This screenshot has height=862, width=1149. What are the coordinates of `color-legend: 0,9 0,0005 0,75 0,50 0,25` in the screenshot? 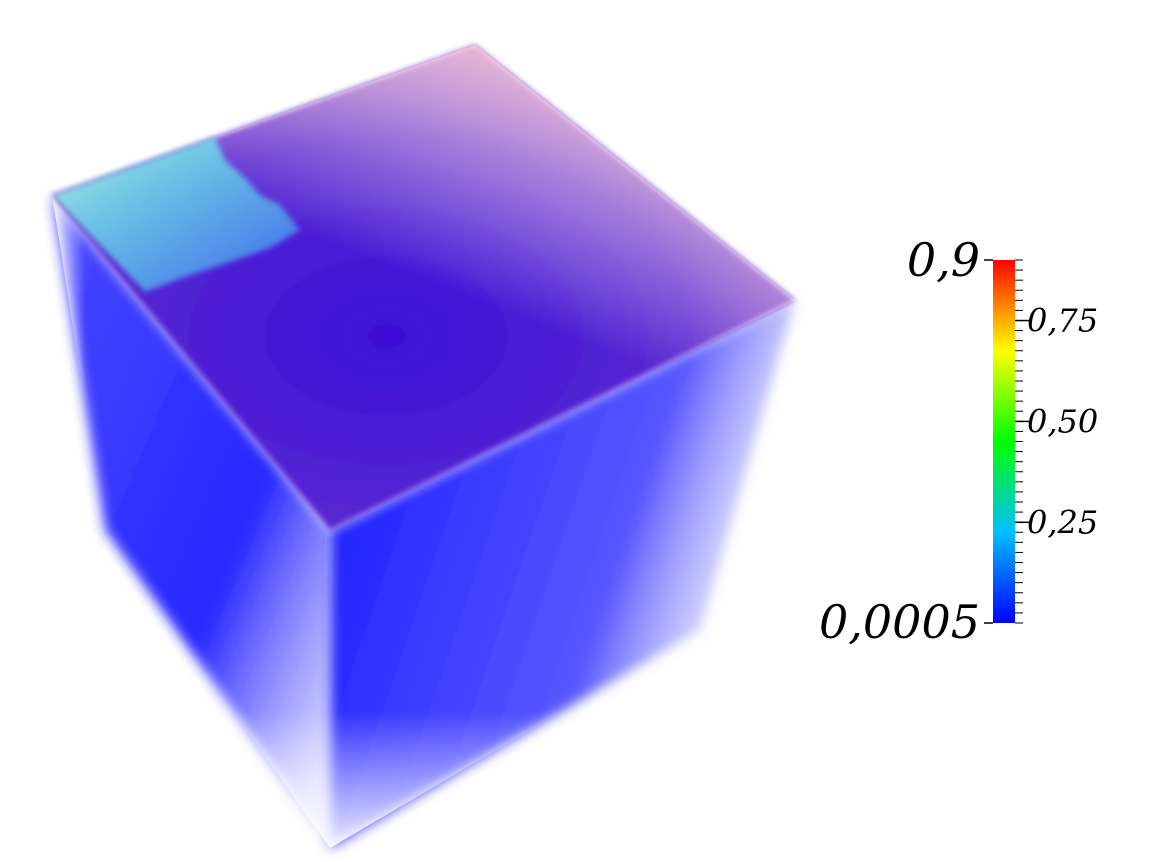 It's located at (958, 441).